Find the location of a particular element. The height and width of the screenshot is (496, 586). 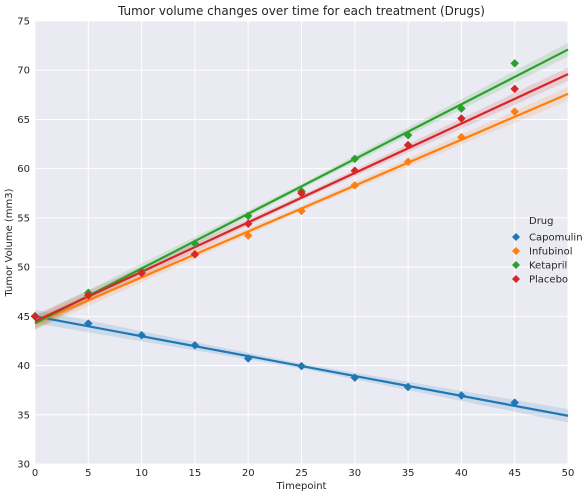

x-tick-label: 30 is located at coordinates (354, 473).